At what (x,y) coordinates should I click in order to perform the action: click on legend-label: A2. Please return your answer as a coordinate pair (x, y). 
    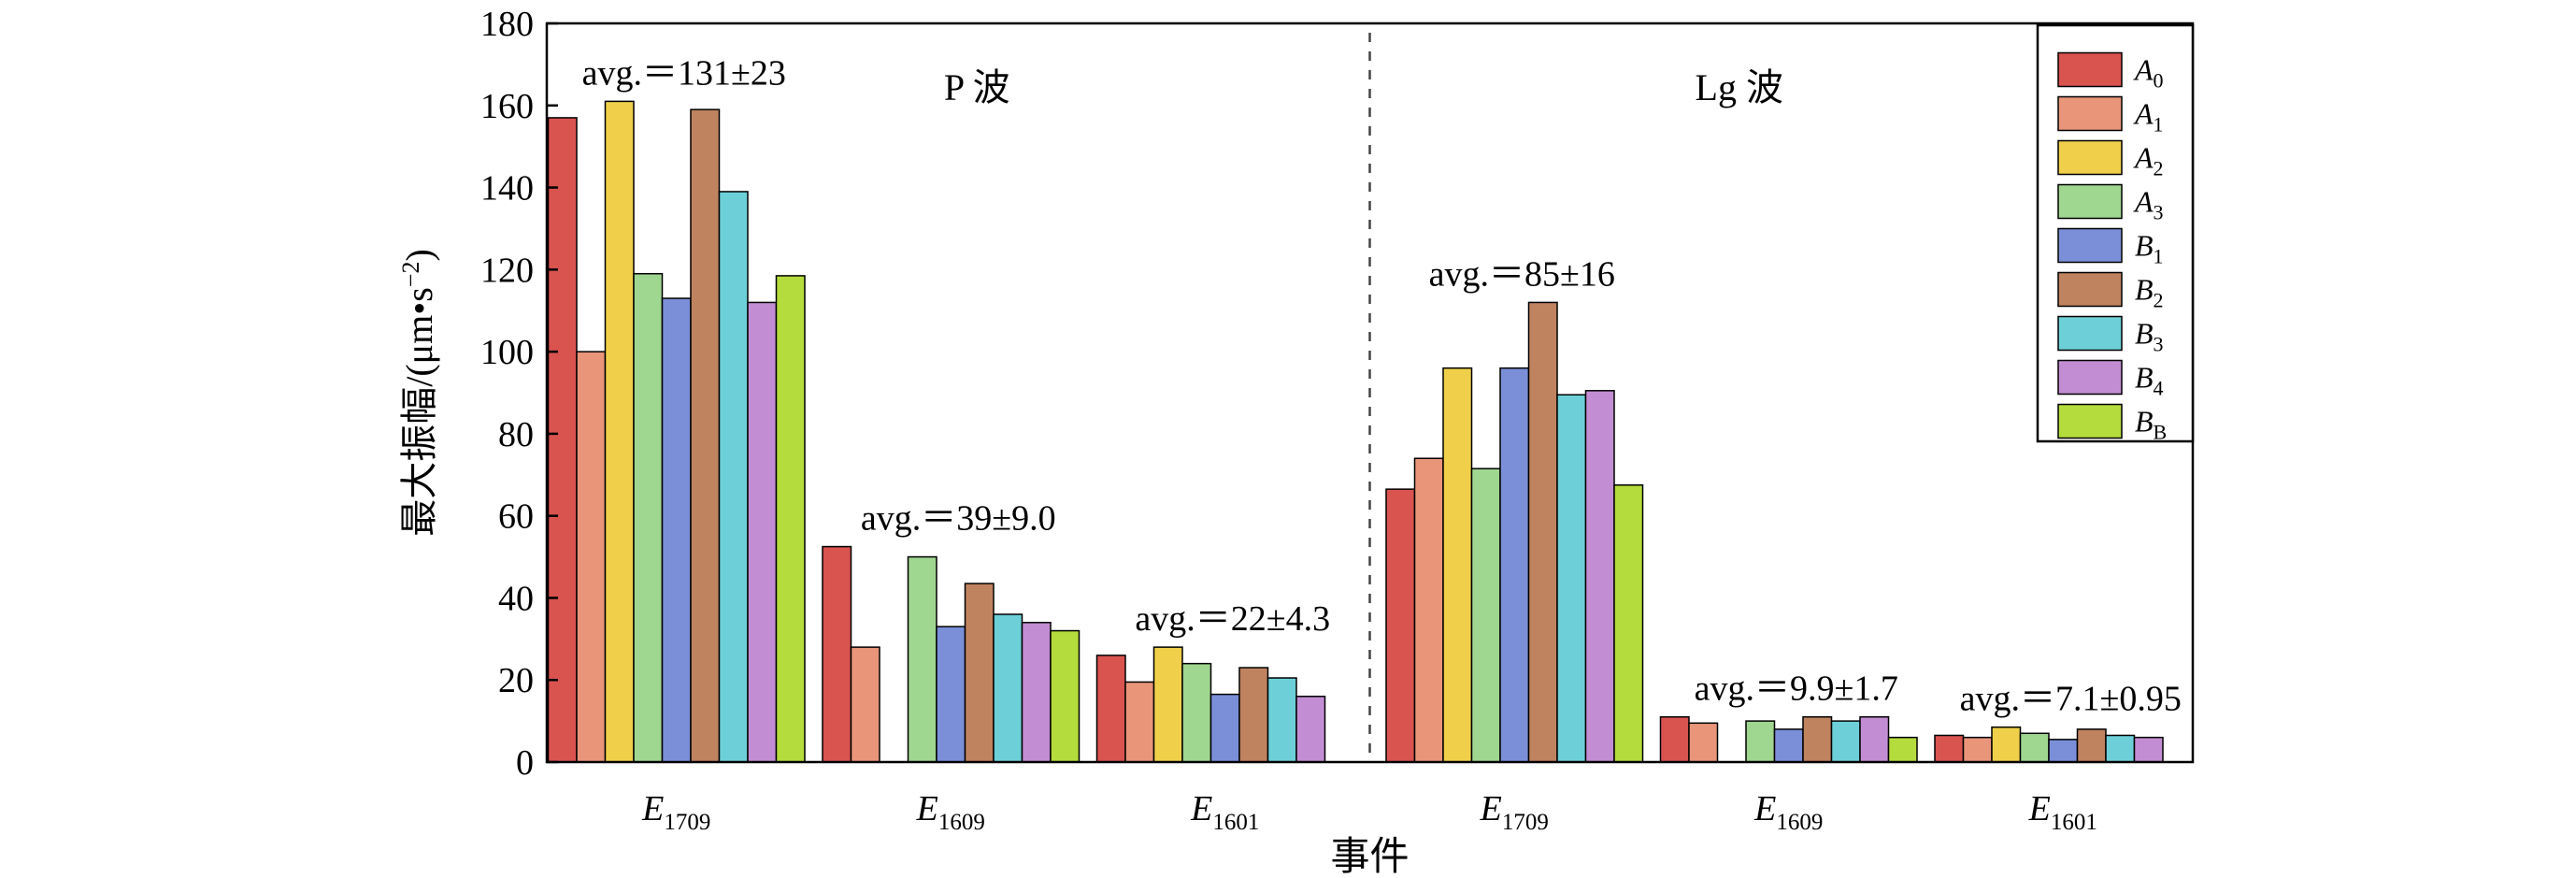
    Looking at the image, I should click on (2148, 160).